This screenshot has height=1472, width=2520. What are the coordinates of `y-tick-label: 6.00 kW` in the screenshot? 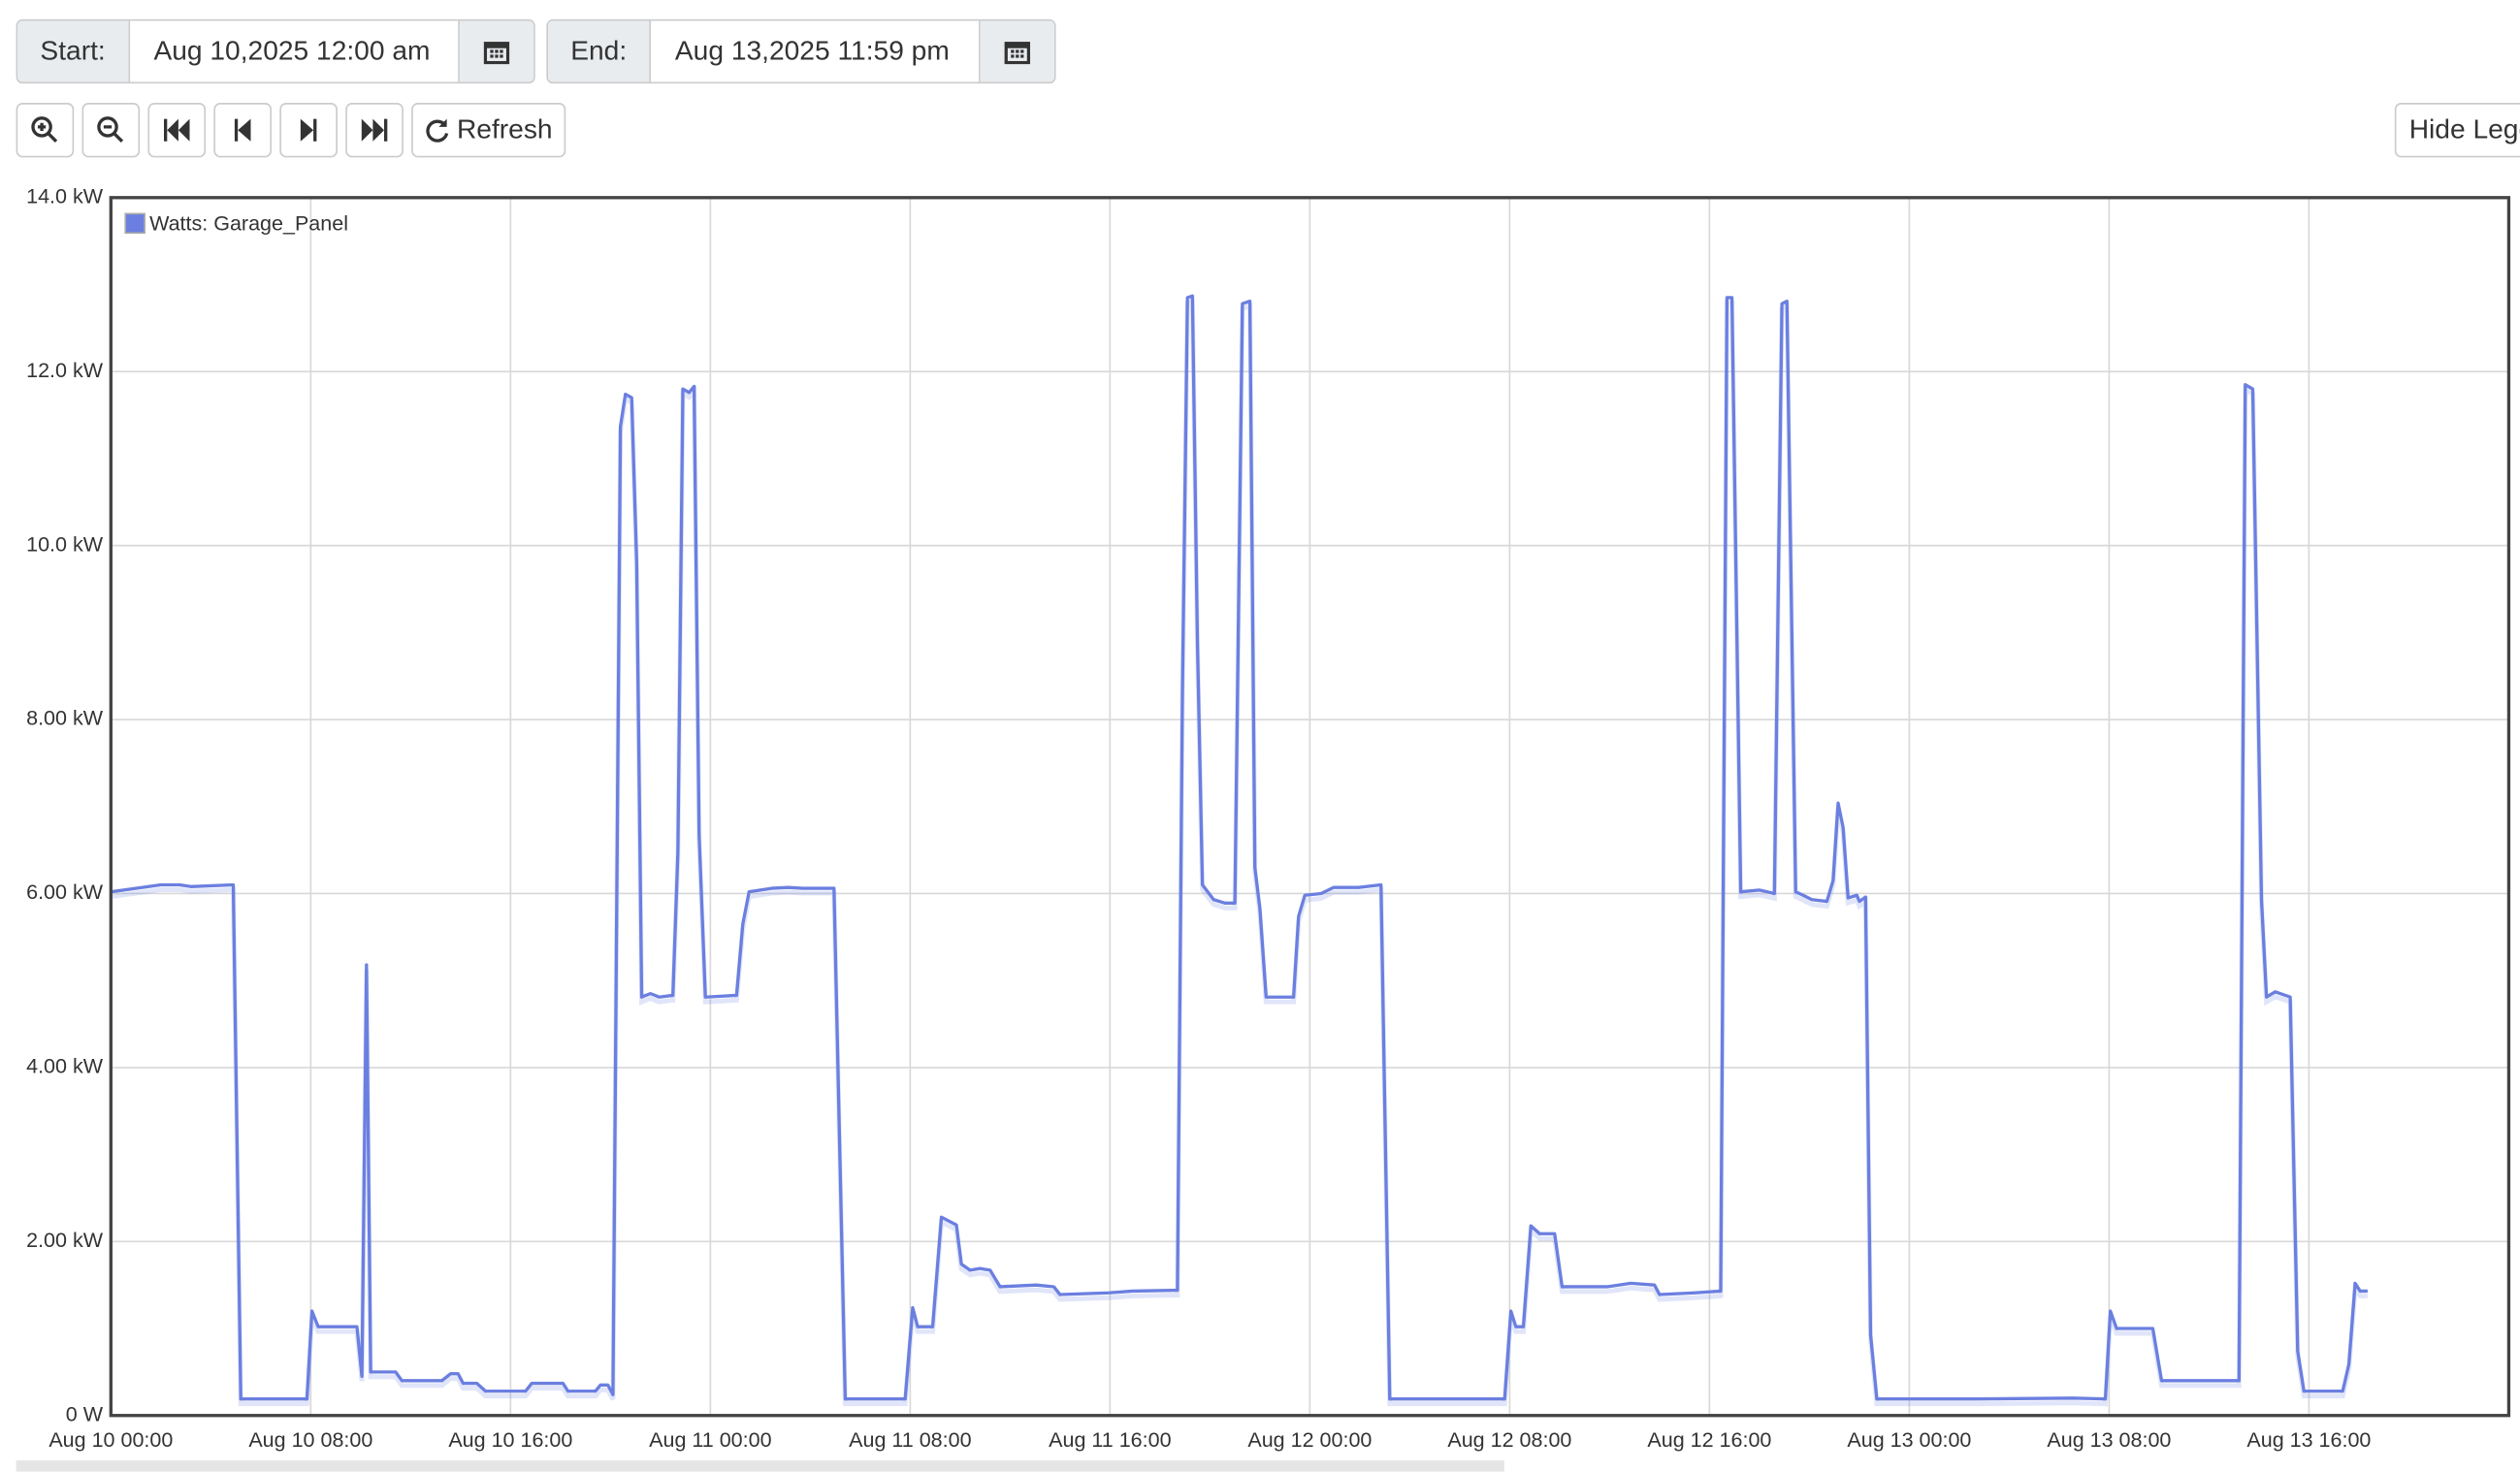 It's located at (65, 892).